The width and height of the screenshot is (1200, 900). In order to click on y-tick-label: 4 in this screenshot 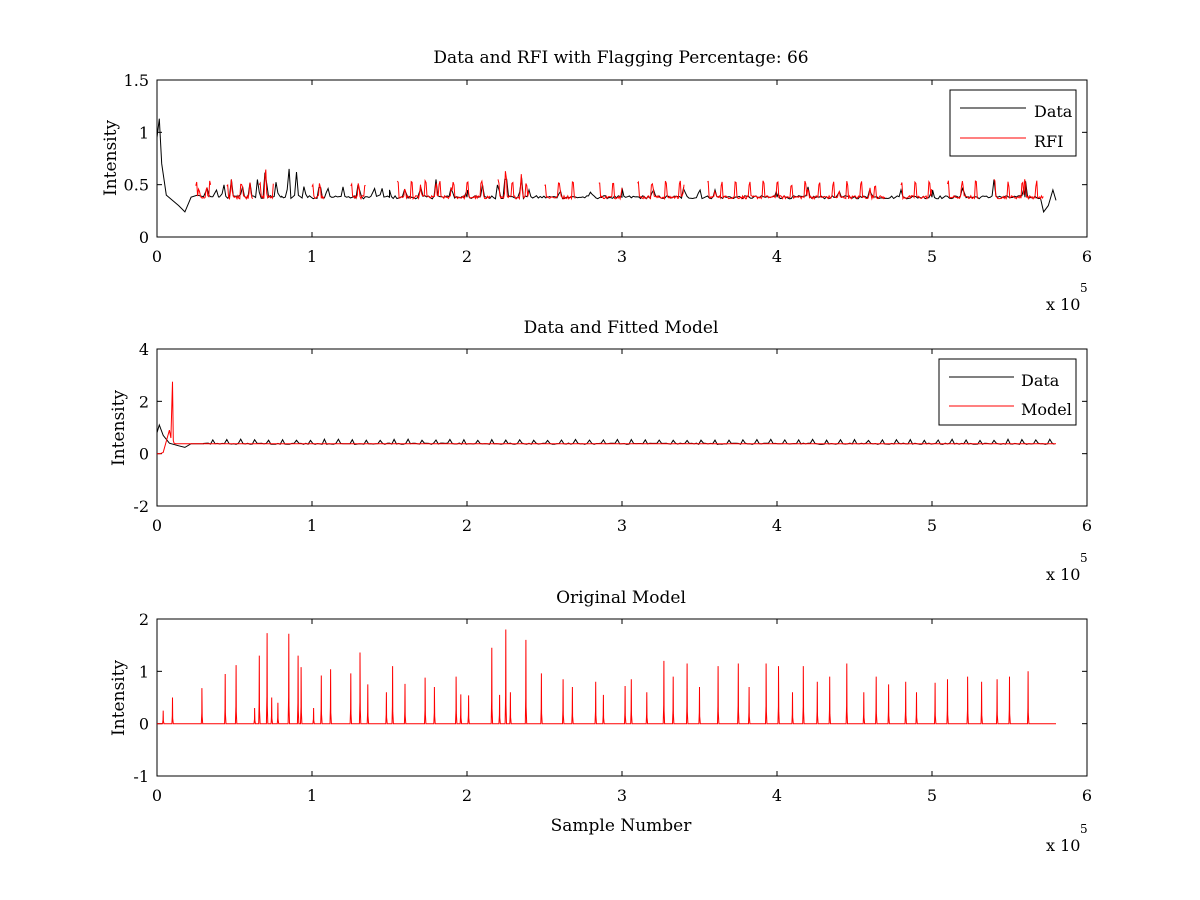, I will do `click(144, 349)`.